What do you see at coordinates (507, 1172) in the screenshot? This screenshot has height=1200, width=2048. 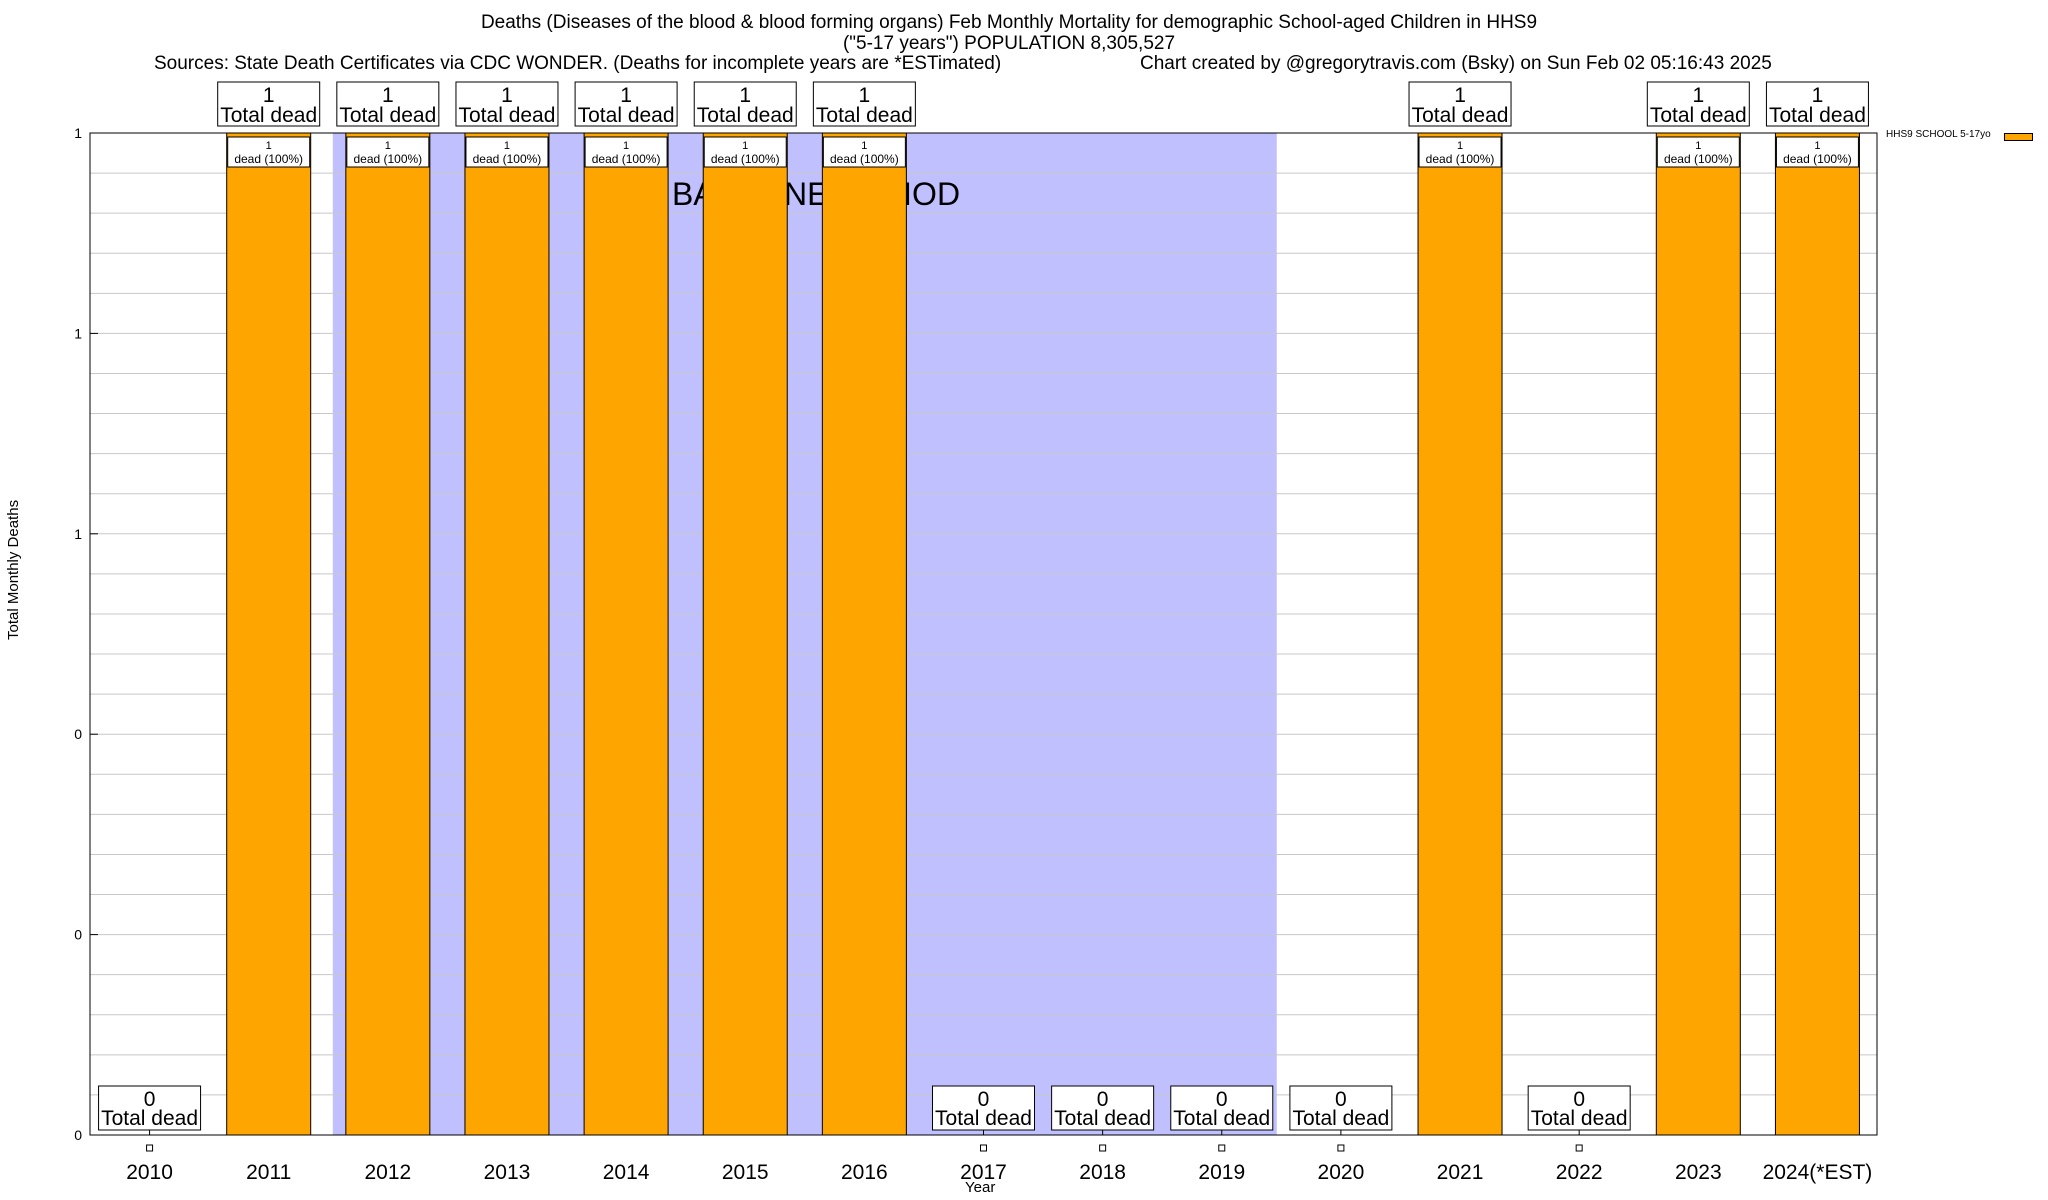 I see `x-tick-label: 2013` at bounding box center [507, 1172].